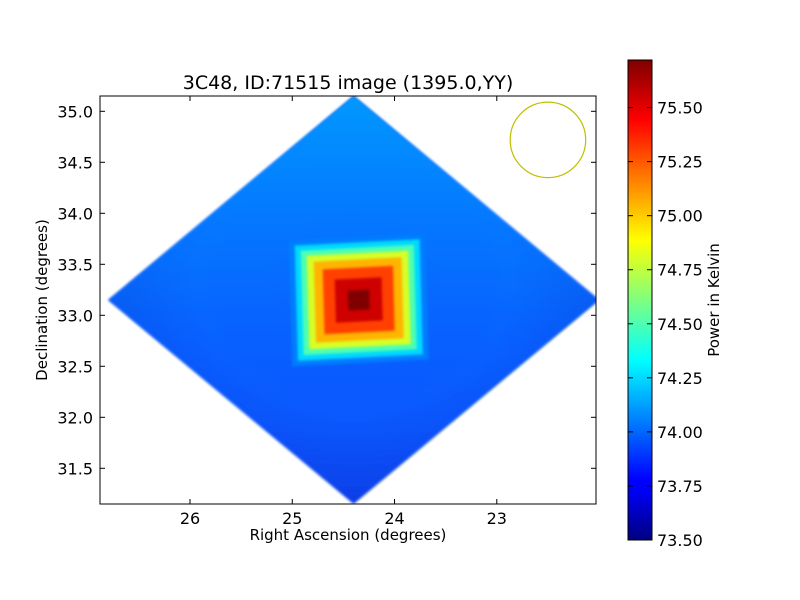 The image size is (800, 600). What do you see at coordinates (680, 162) in the screenshot?
I see `colorbar-tick-label: 75.25` at bounding box center [680, 162].